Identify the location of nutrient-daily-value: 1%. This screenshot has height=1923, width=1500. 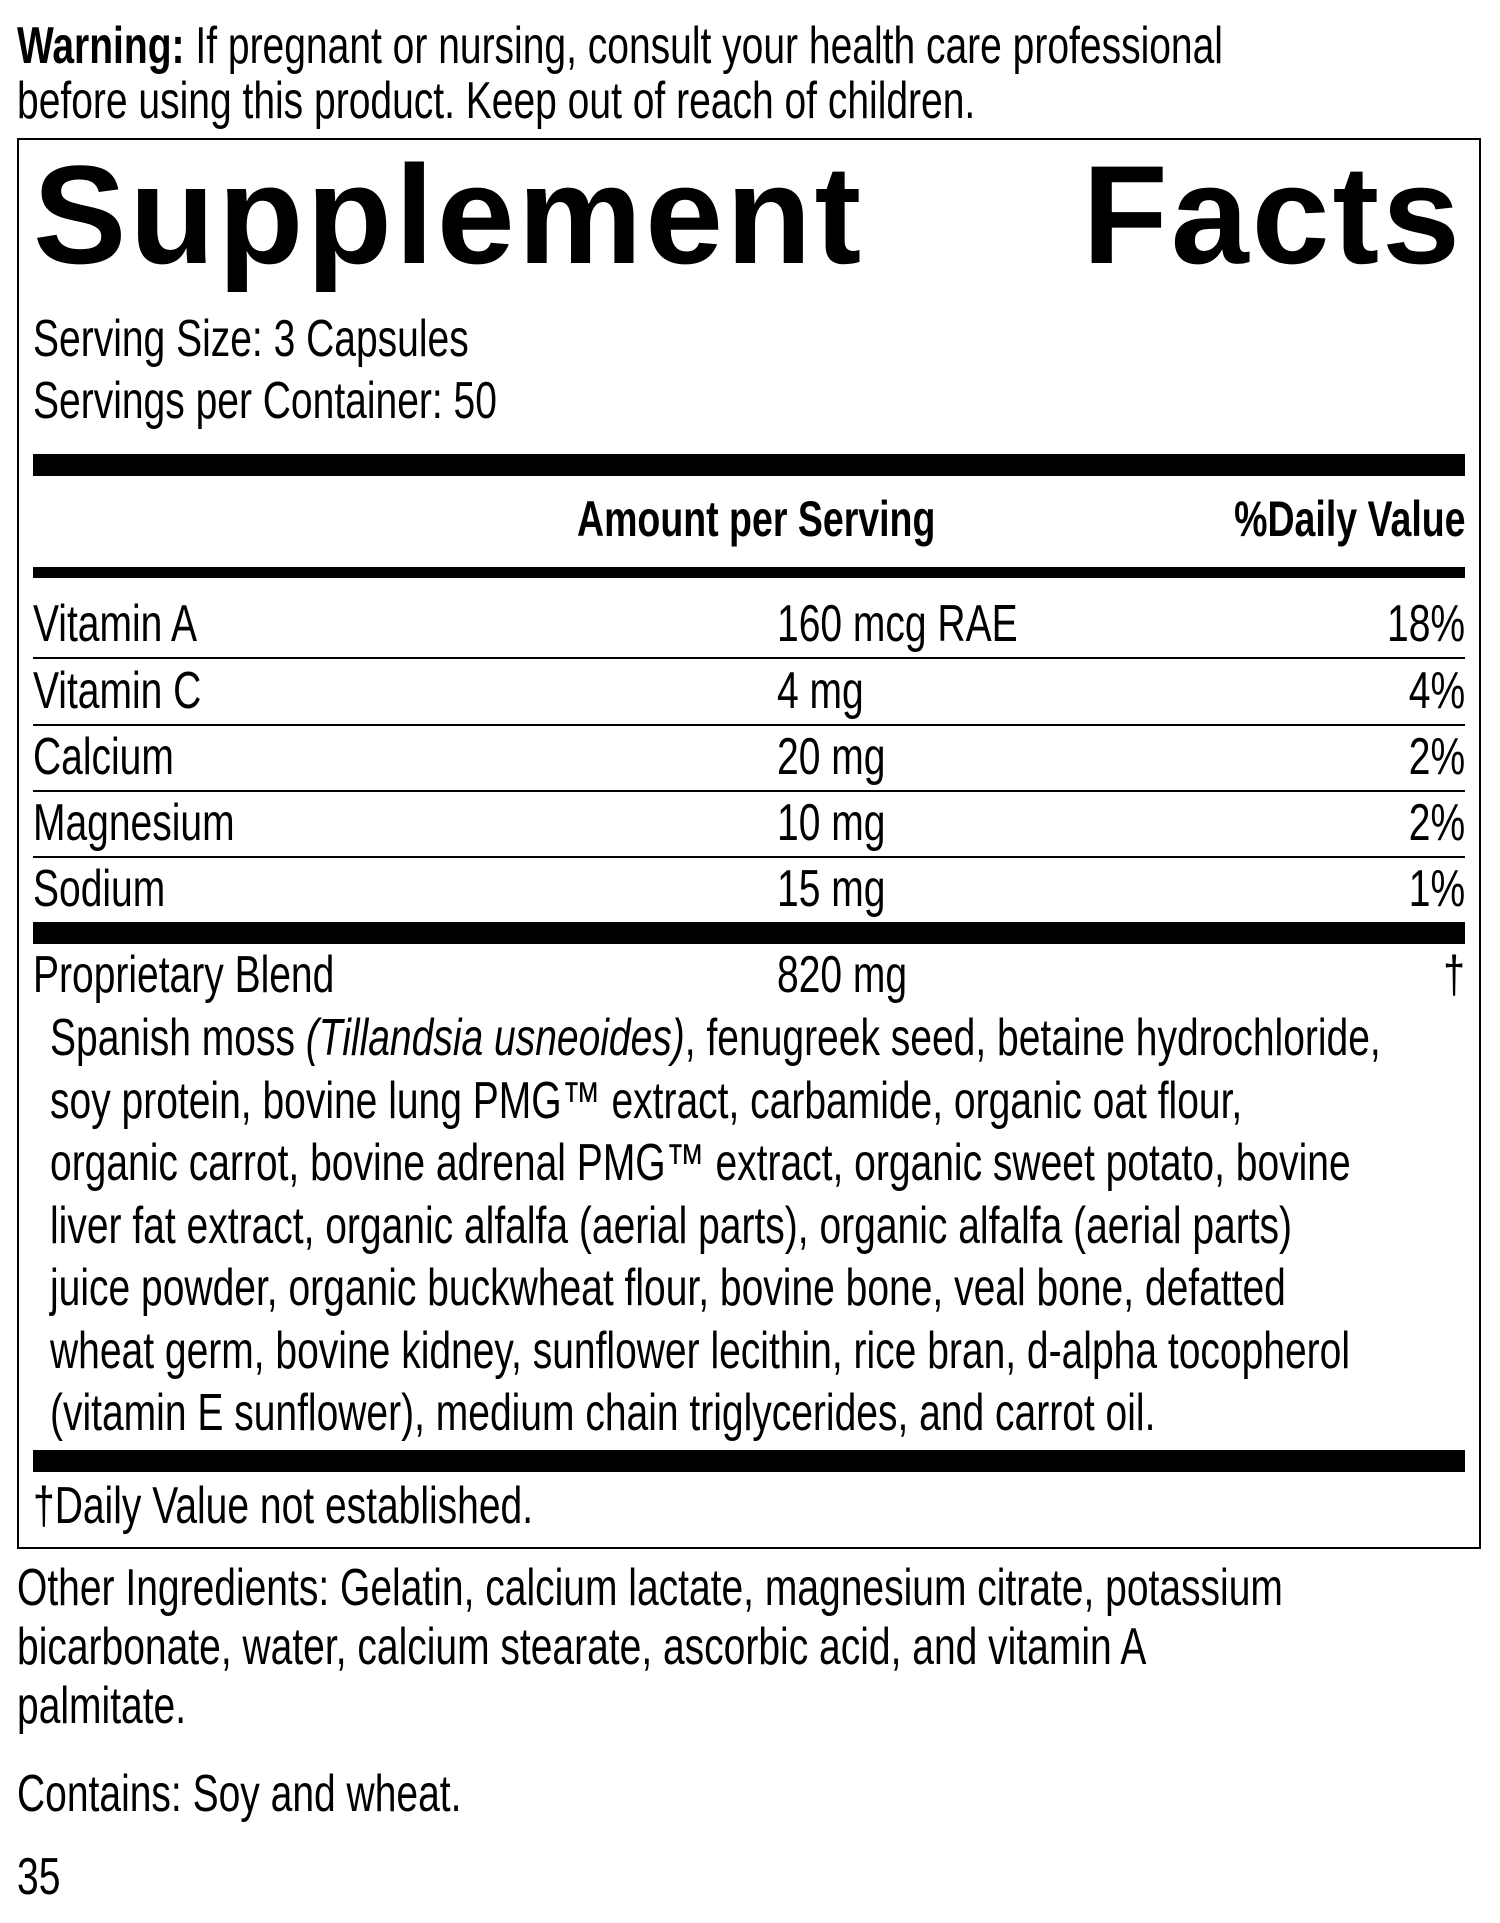
(1436, 889).